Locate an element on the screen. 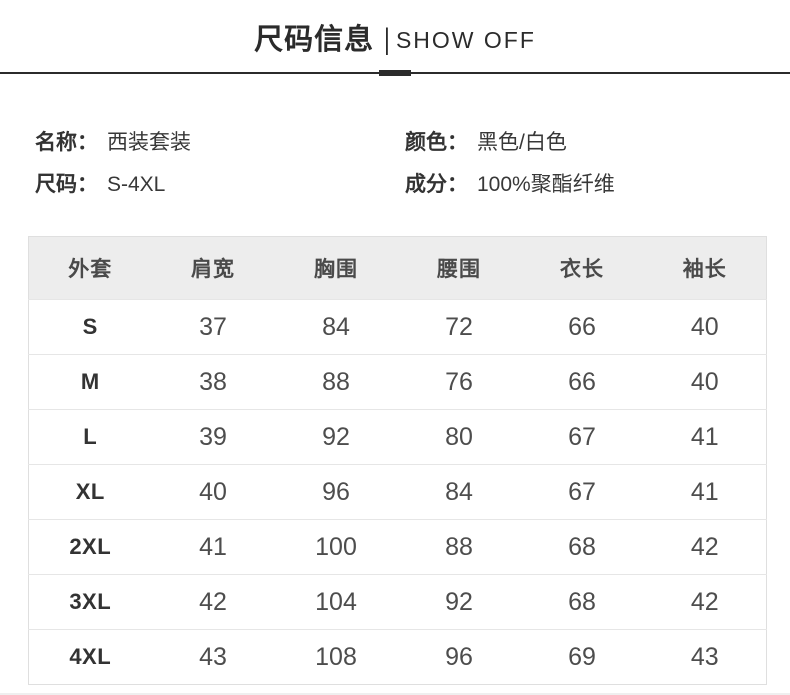 The image size is (790, 695). table-cell-value: 38 is located at coordinates (213, 382).